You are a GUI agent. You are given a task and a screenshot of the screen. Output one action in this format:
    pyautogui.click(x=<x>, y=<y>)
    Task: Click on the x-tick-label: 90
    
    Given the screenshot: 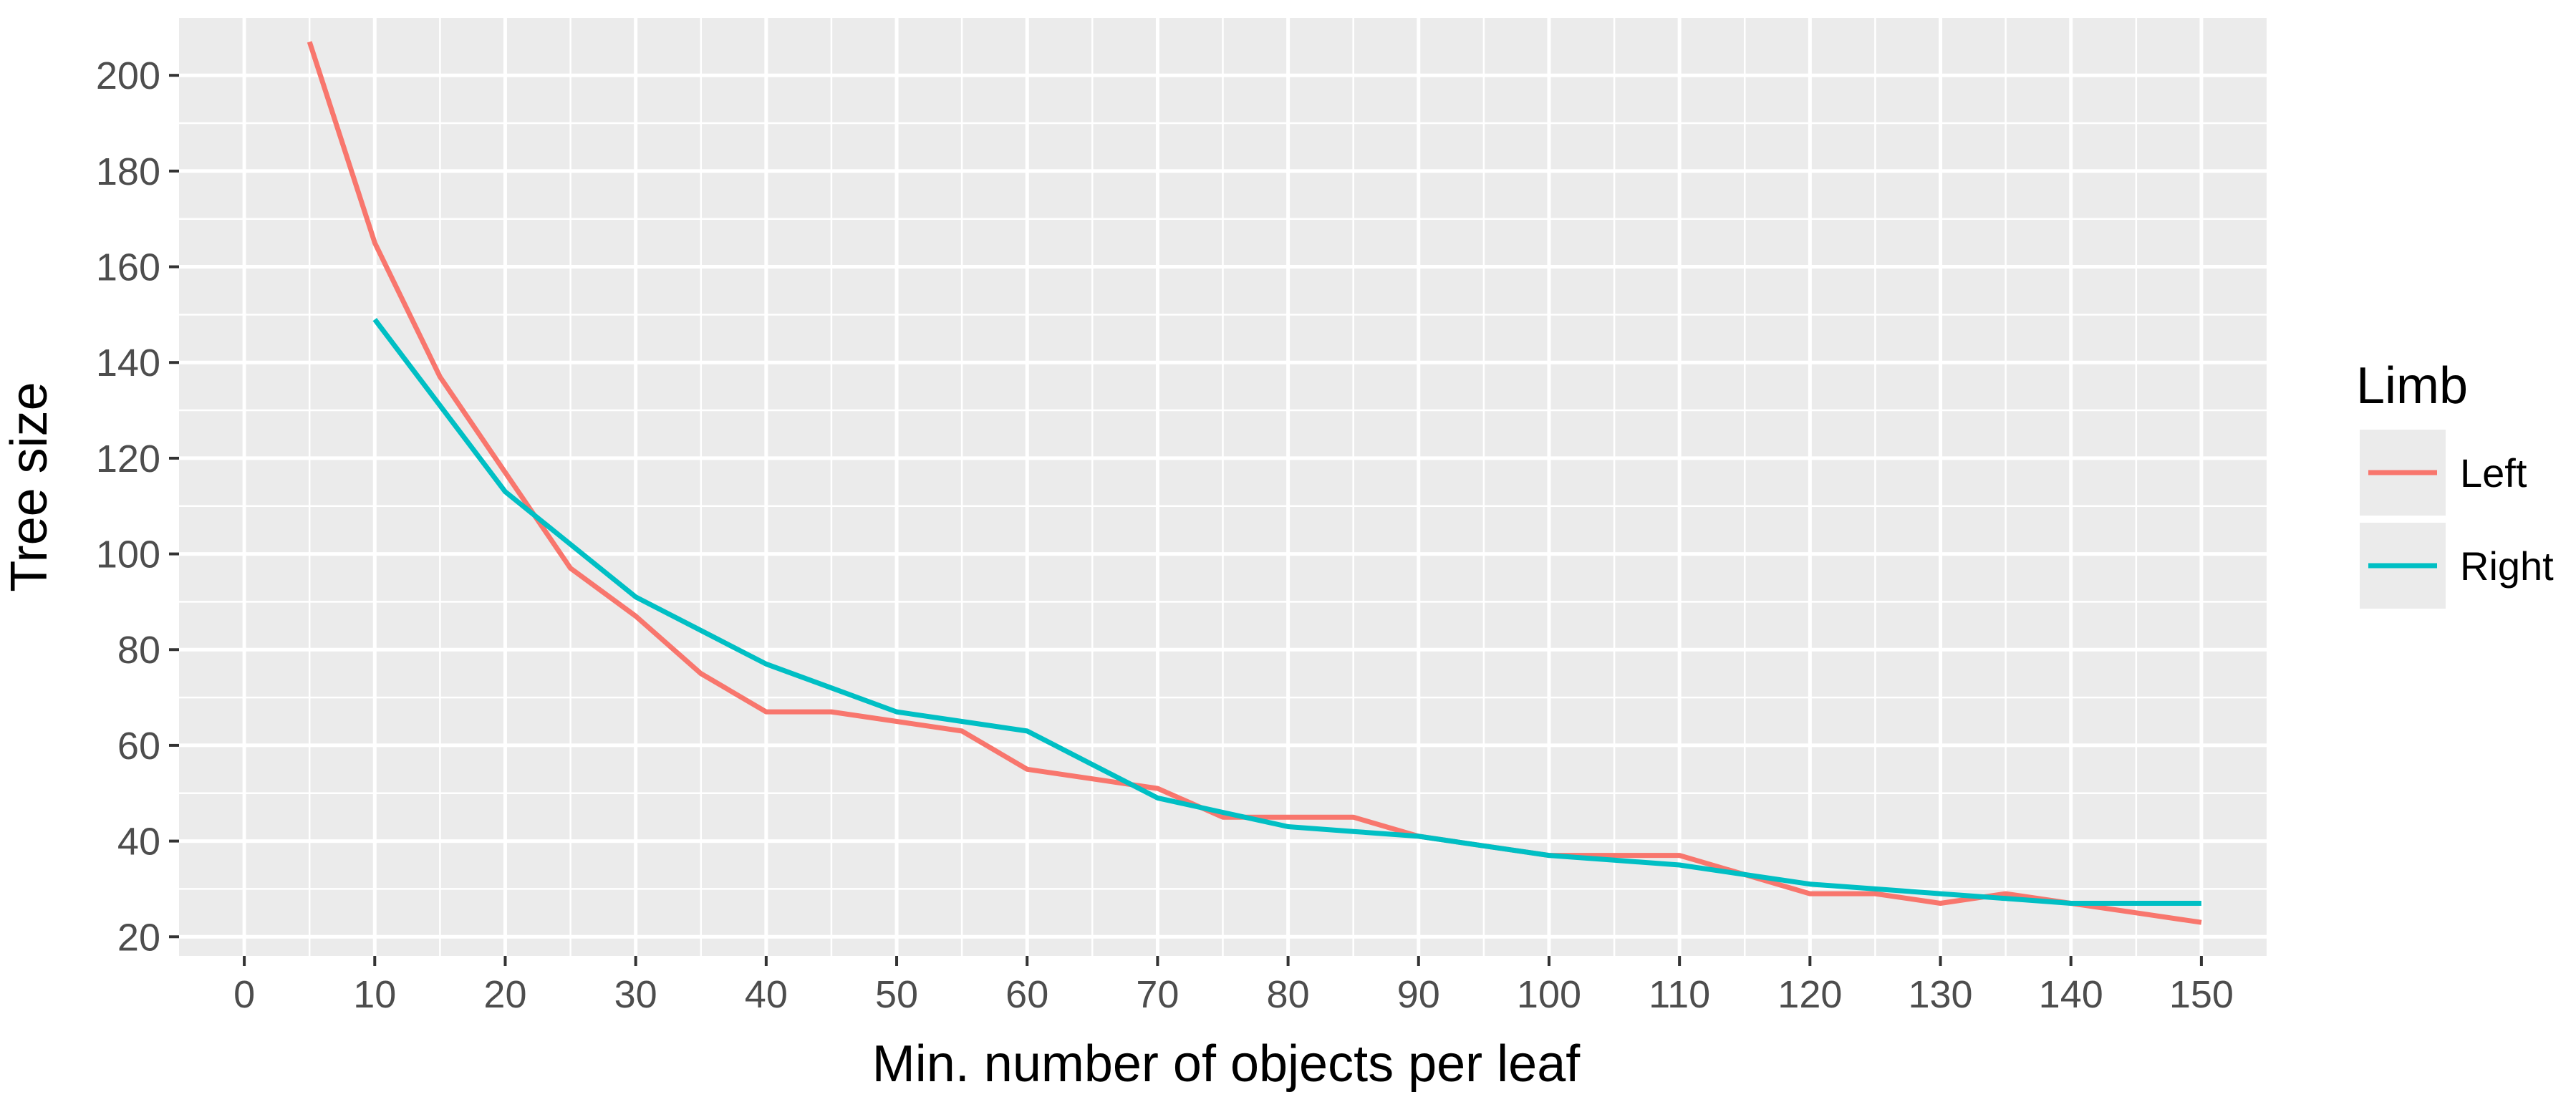 What is the action you would take?
    pyautogui.click(x=1418, y=994)
    